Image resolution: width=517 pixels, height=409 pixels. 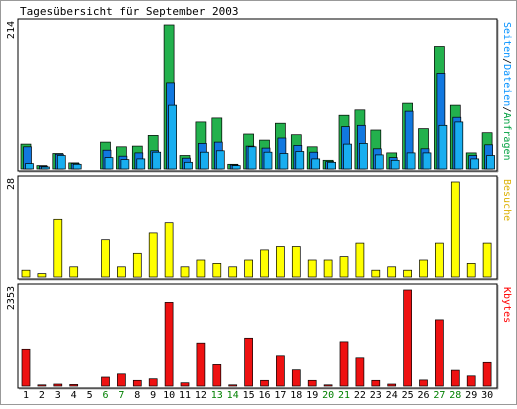 What do you see at coordinates (233, 395) in the screenshot?
I see `day-label-14: 14` at bounding box center [233, 395].